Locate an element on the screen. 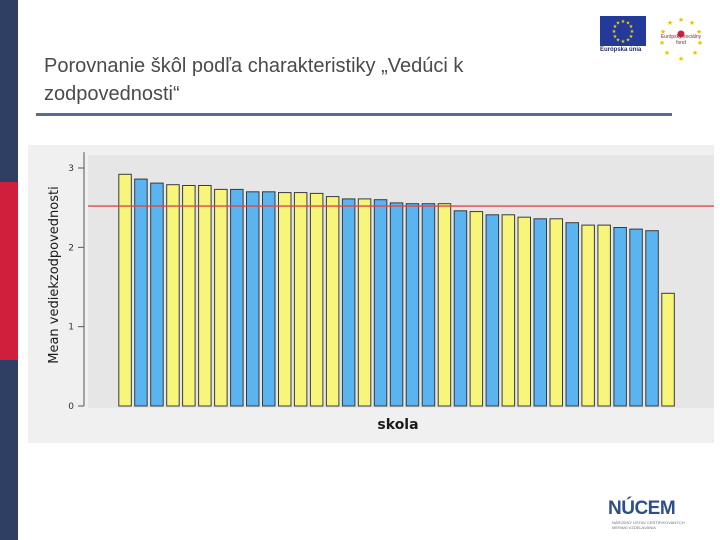 The width and height of the screenshot is (720, 540). sidebar-navy-segment-bottom is located at coordinates (9, 450).